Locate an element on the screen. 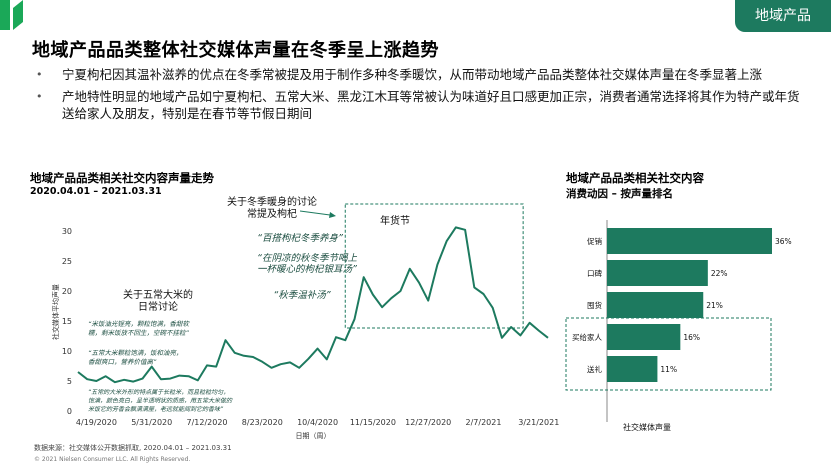 This screenshot has height=468, width=831. line-chart-date-range: 2020.04.01 – 2021.03.31 is located at coordinates (96, 191).